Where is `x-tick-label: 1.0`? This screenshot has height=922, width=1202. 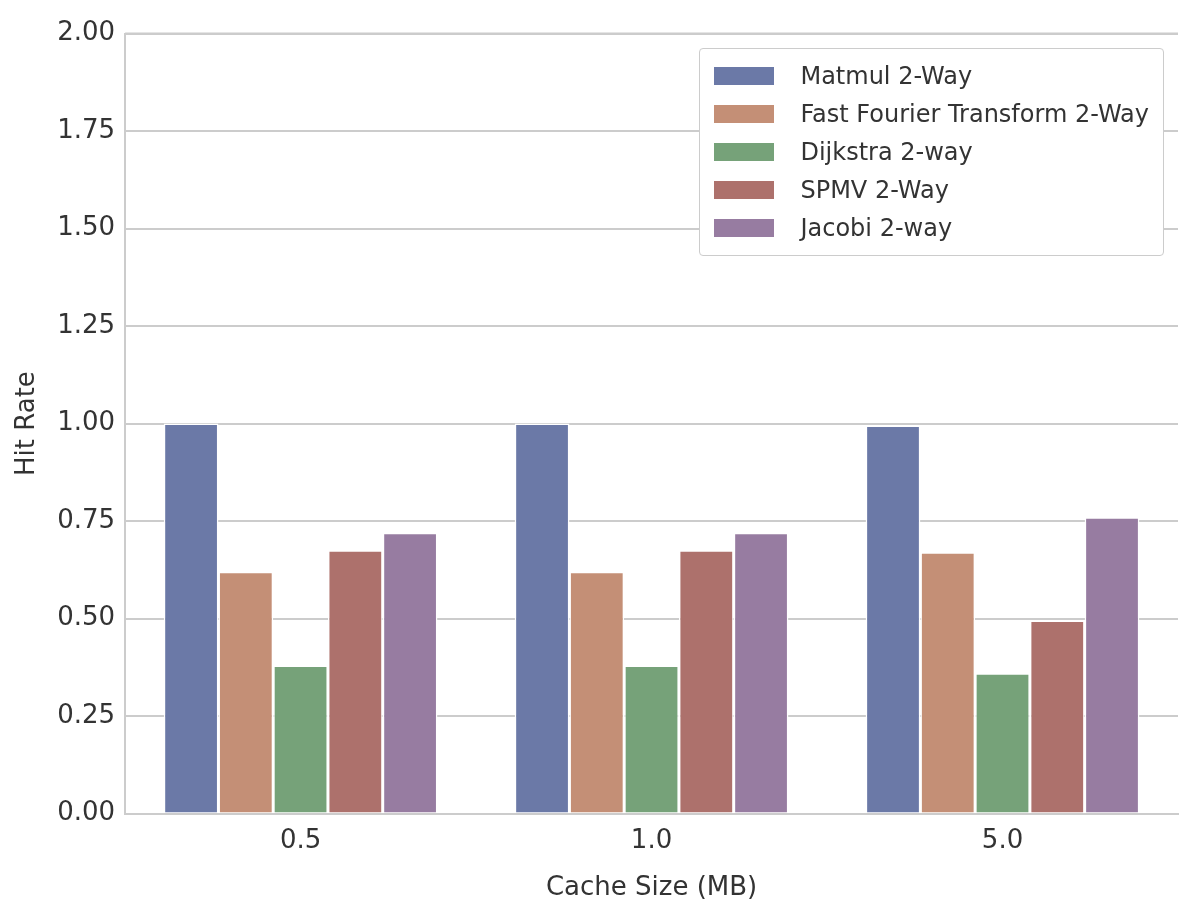 x-tick-label: 1.0 is located at coordinates (651, 838).